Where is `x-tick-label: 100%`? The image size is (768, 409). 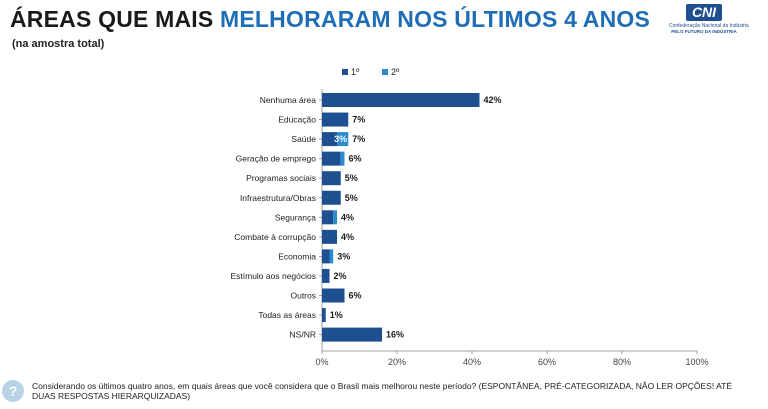
x-tick-label: 100% is located at coordinates (696, 362).